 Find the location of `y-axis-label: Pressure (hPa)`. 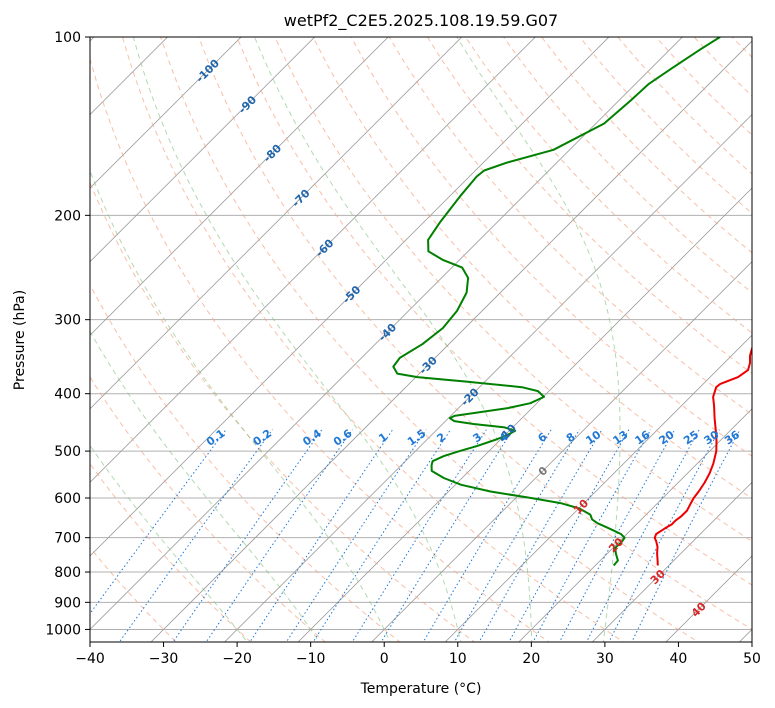

y-axis-label: Pressure (hPa) is located at coordinates (20, 340).